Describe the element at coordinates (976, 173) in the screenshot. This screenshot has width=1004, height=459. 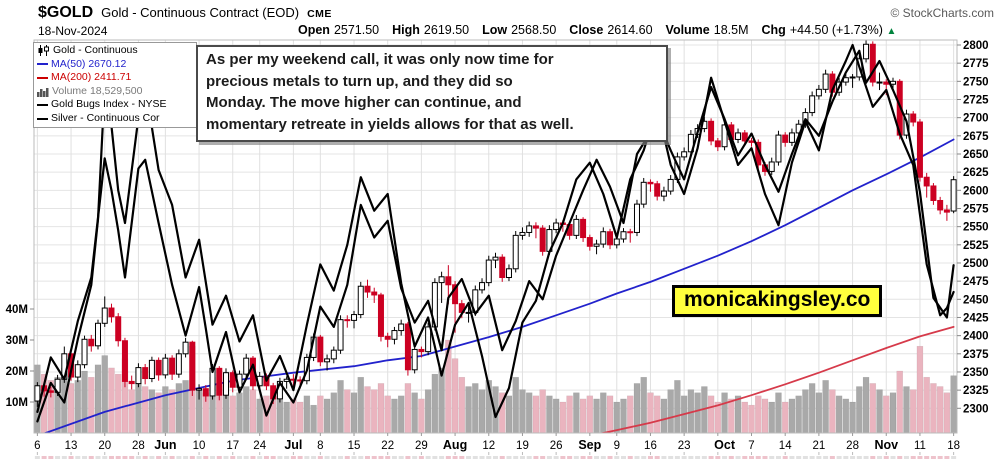
I see `svg-text: 2625` at that location.